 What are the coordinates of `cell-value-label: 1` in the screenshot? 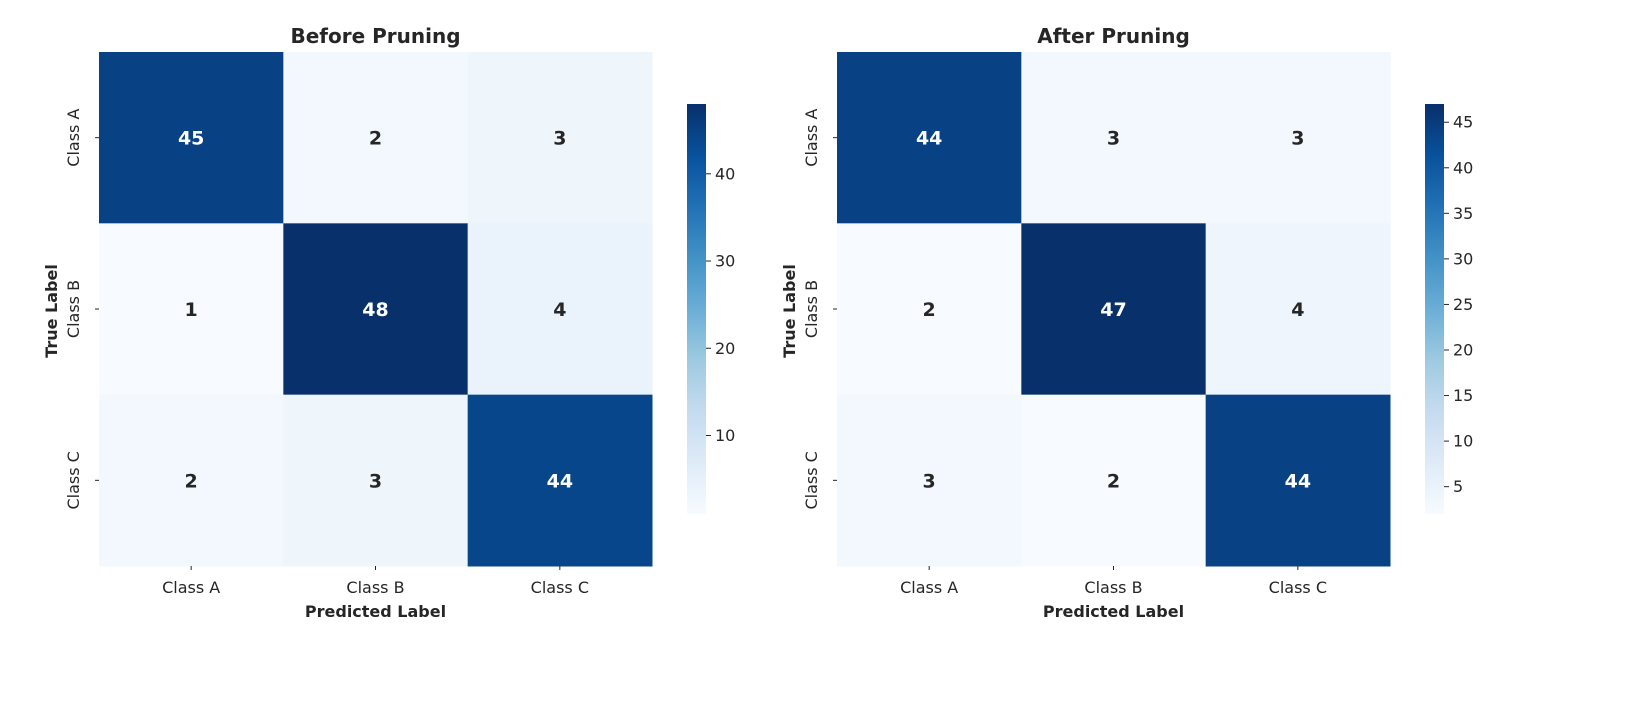 It's located at (191, 310).